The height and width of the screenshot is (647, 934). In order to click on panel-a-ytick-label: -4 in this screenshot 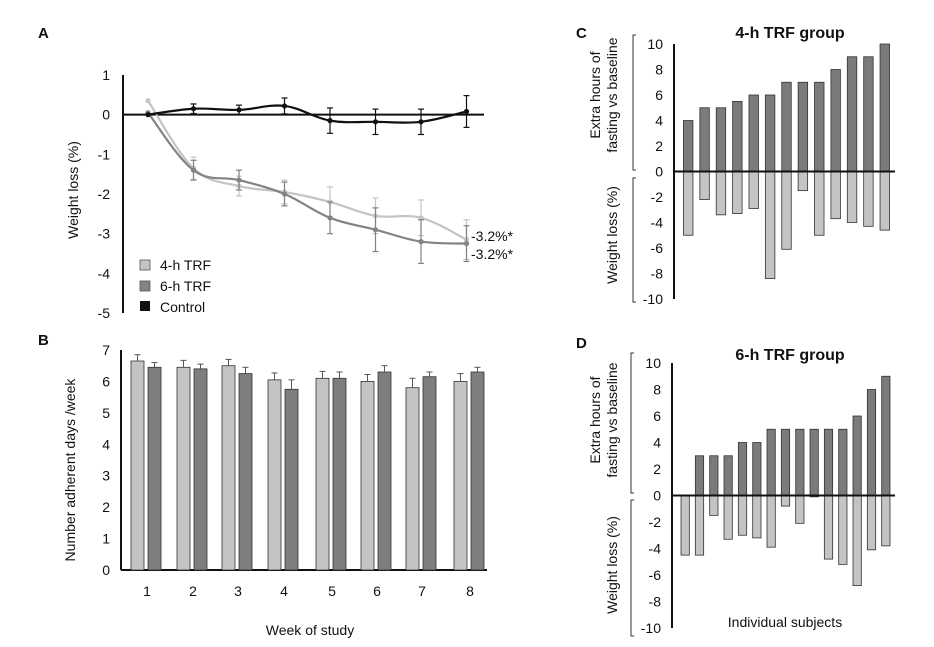, I will do `click(104, 273)`.